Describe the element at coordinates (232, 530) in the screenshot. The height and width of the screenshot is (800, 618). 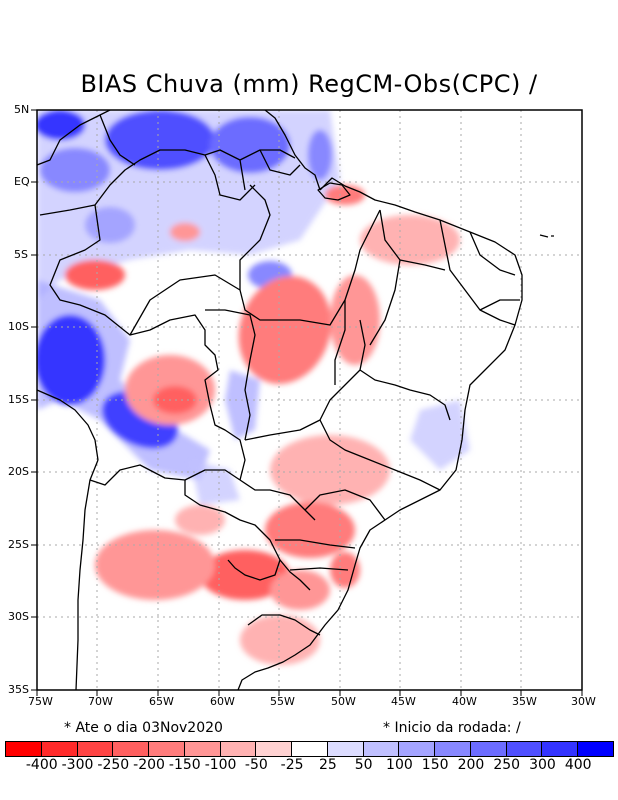
I see `border-paraguay` at that location.